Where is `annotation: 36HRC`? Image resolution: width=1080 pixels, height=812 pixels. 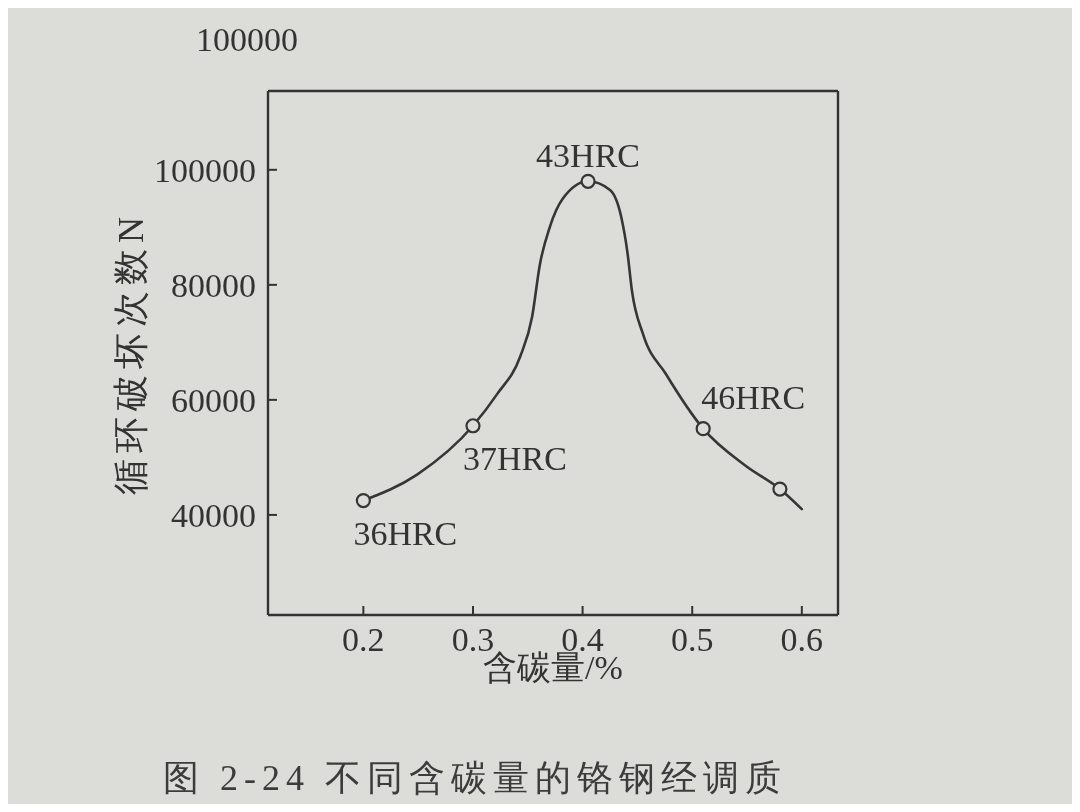
annotation: 36HRC is located at coordinates (405, 533).